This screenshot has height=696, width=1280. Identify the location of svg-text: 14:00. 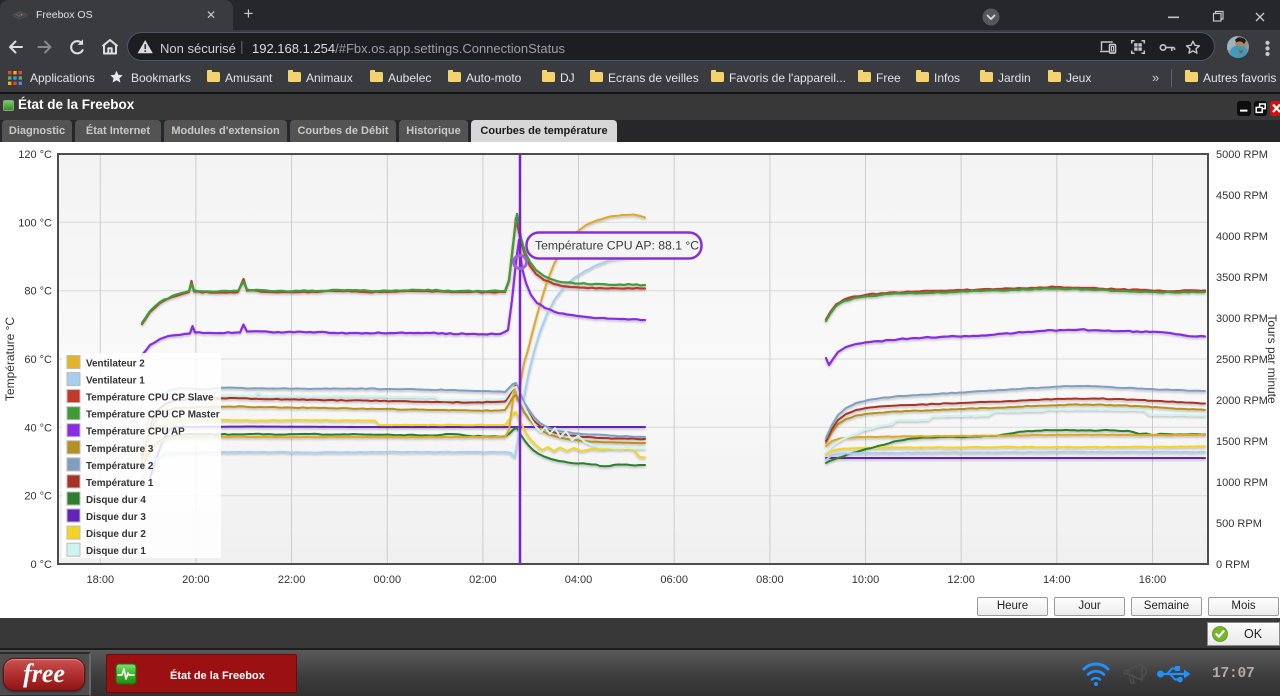
(1057, 580).